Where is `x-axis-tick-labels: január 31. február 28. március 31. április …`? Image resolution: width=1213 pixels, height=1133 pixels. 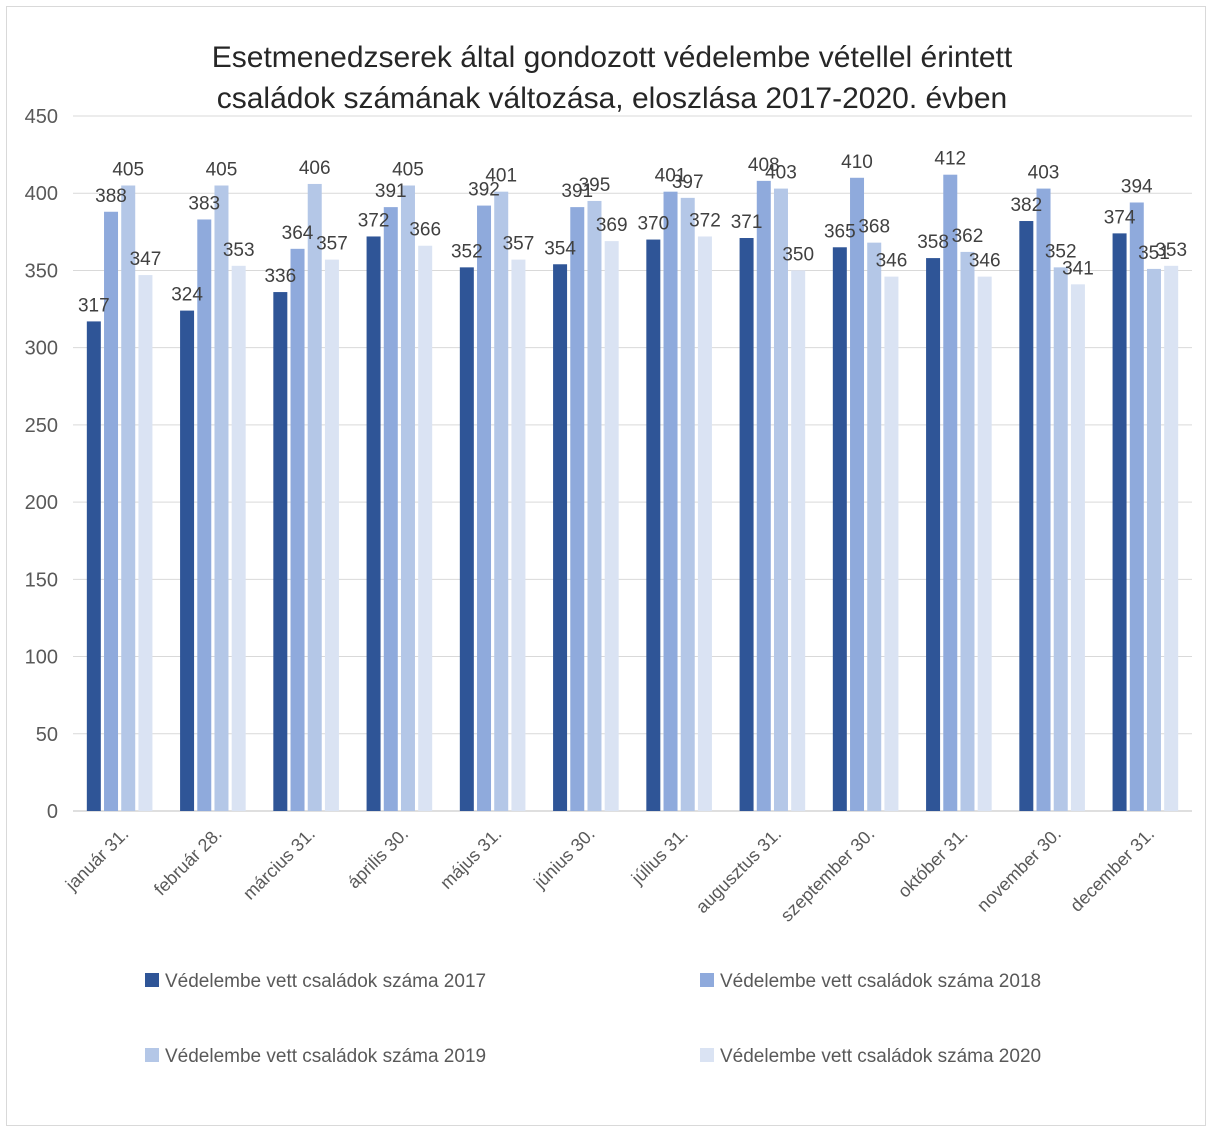 x-axis-tick-labels: január 31. február 28. március 31. április … is located at coordinates (609, 875).